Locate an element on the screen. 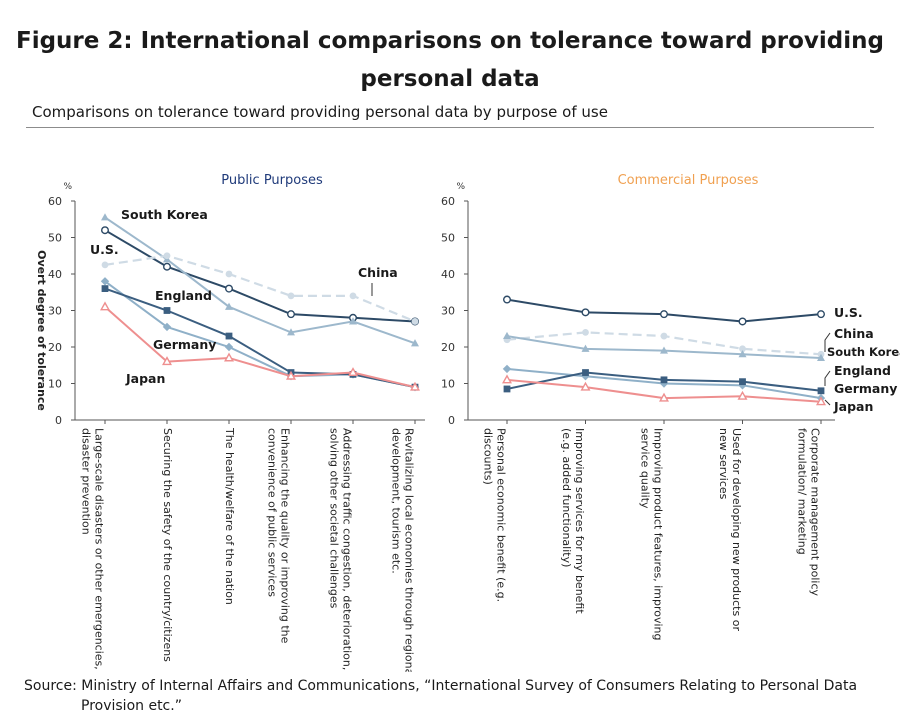  x-tick-label-line: convenience of public services is located at coordinates (272, 512).